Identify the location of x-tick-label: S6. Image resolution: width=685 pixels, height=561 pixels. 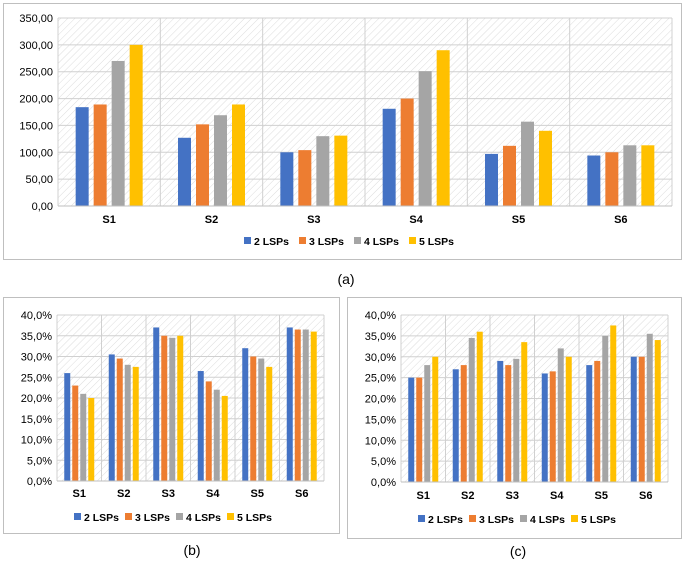
(645, 496).